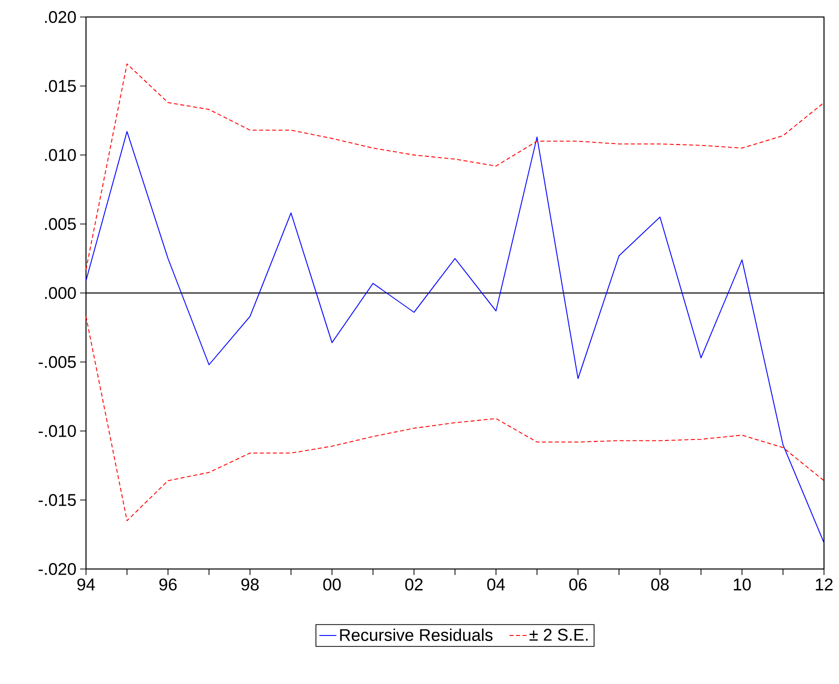  What do you see at coordinates (824, 584) in the screenshot?
I see `x-tick-label: 12` at bounding box center [824, 584].